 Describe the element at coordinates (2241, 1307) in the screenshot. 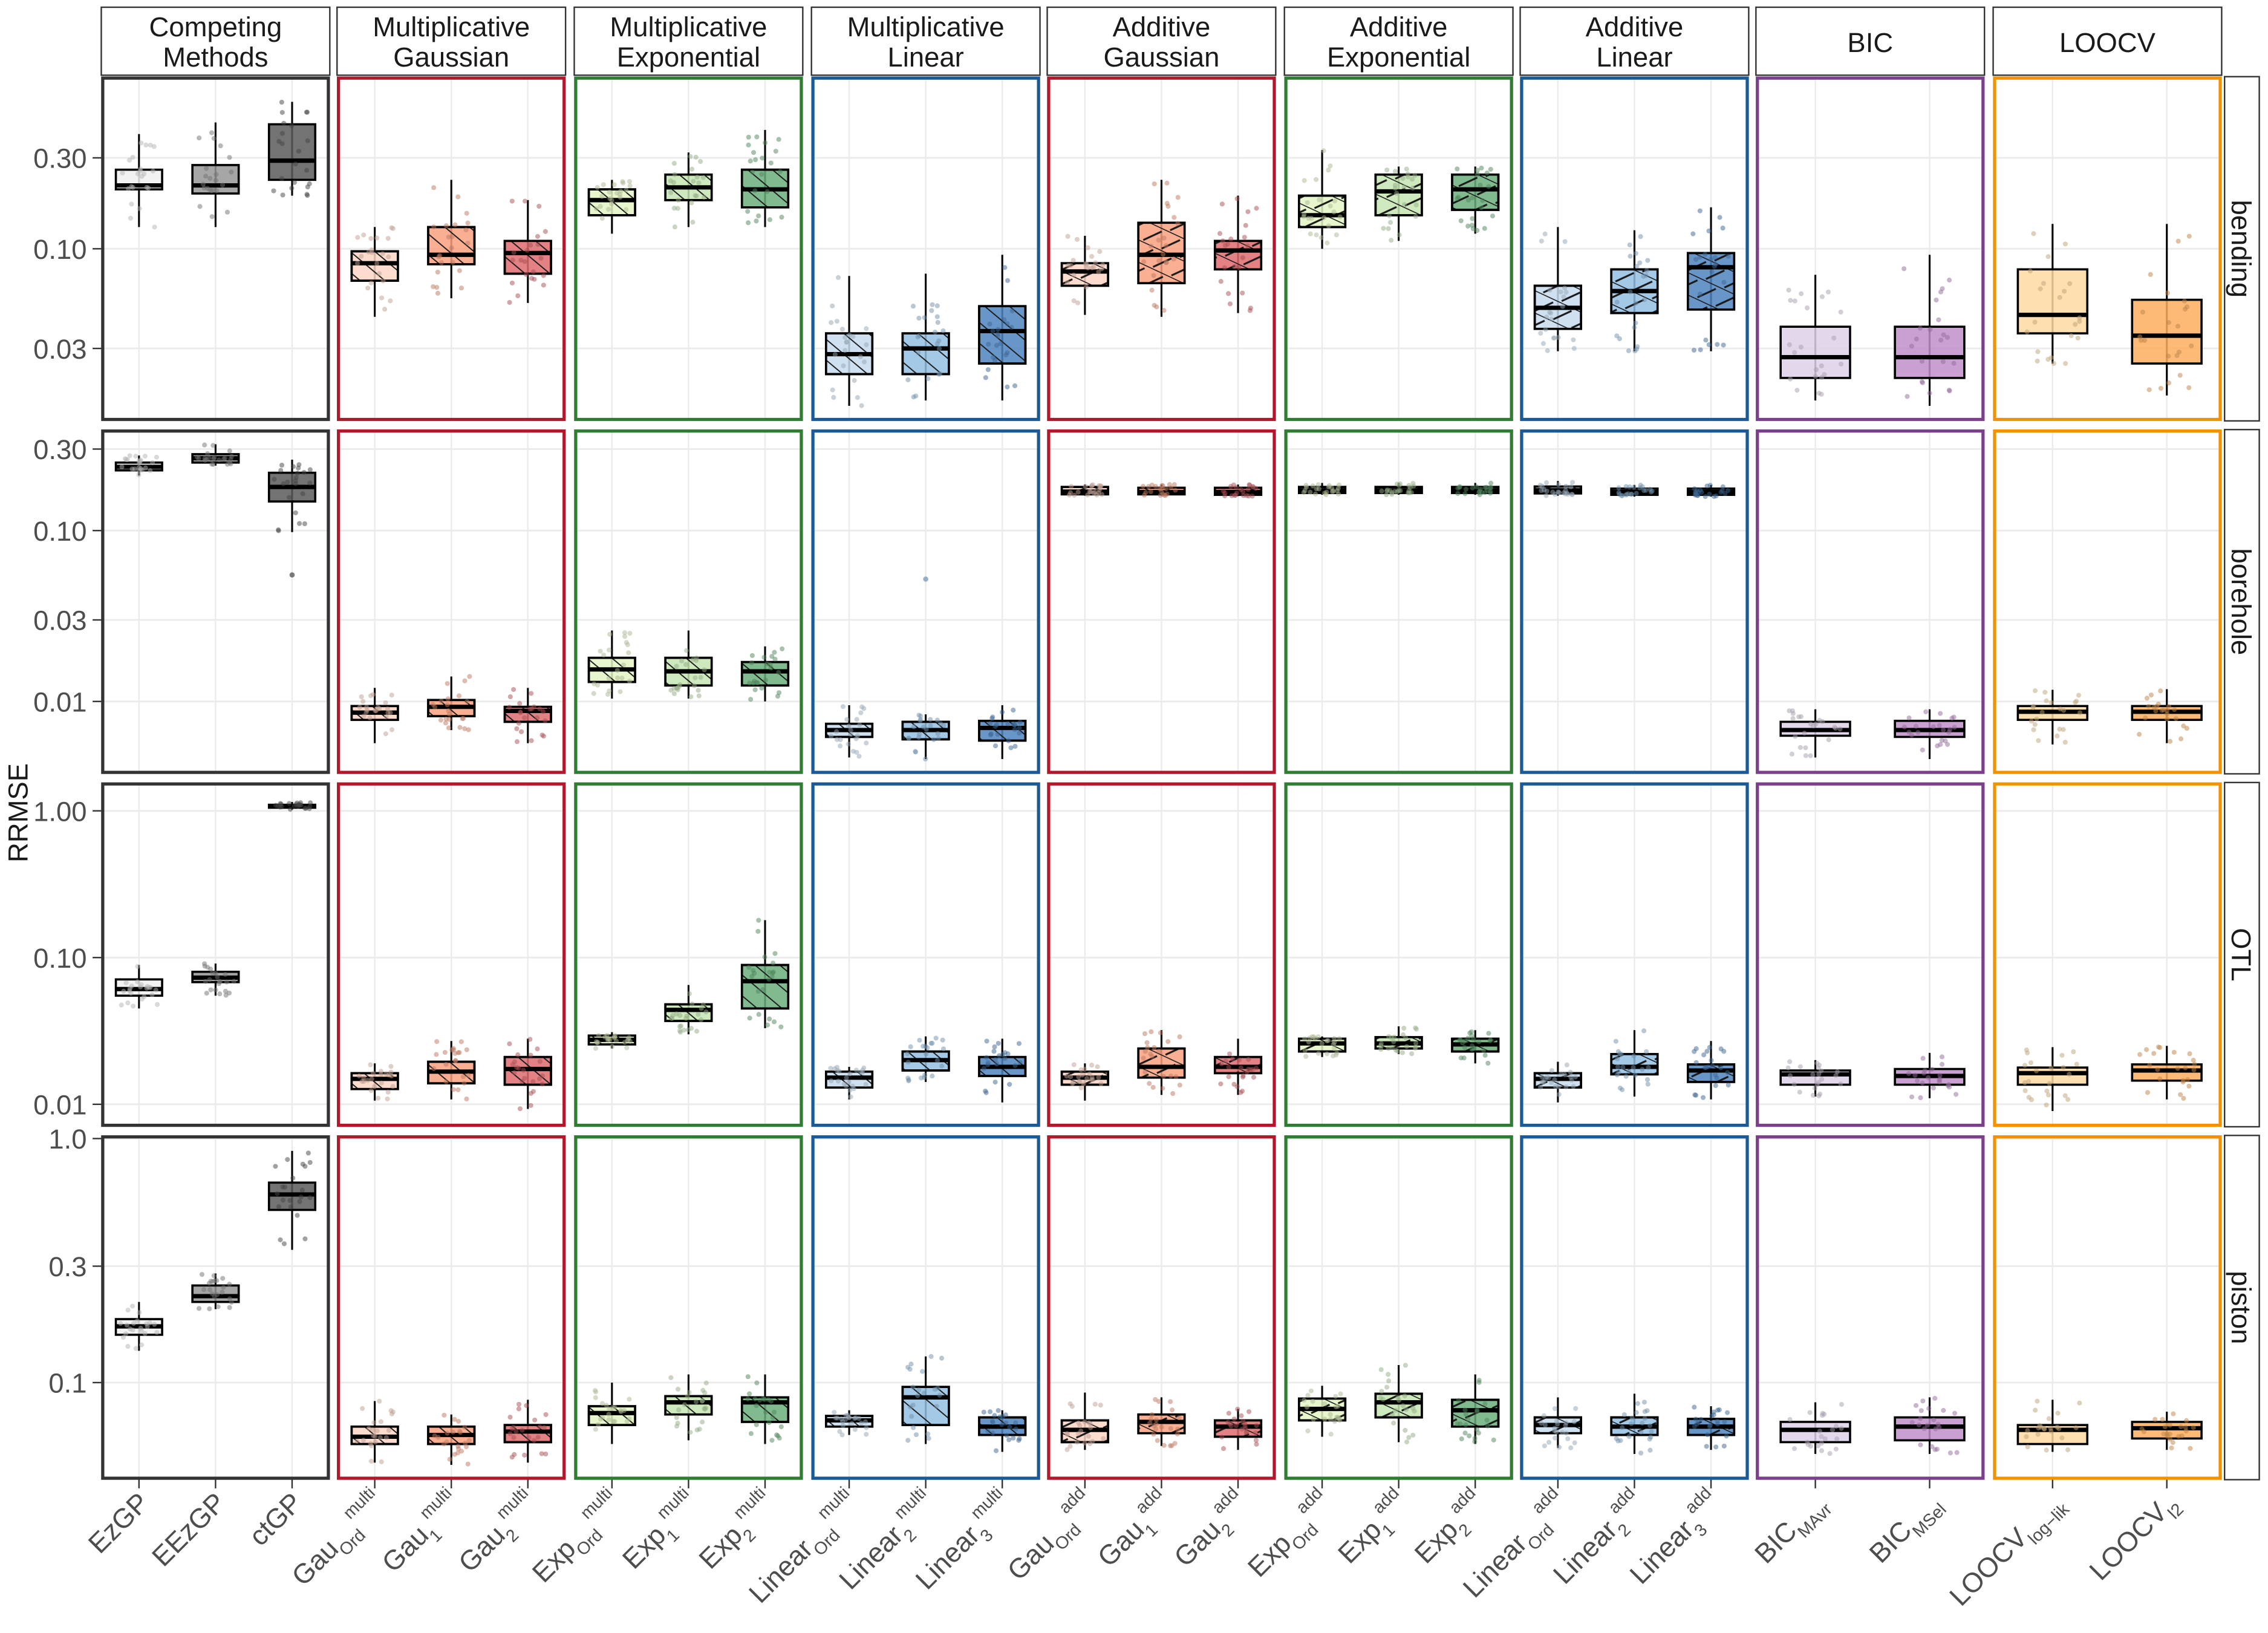

I see `facet-row-label: piston` at that location.